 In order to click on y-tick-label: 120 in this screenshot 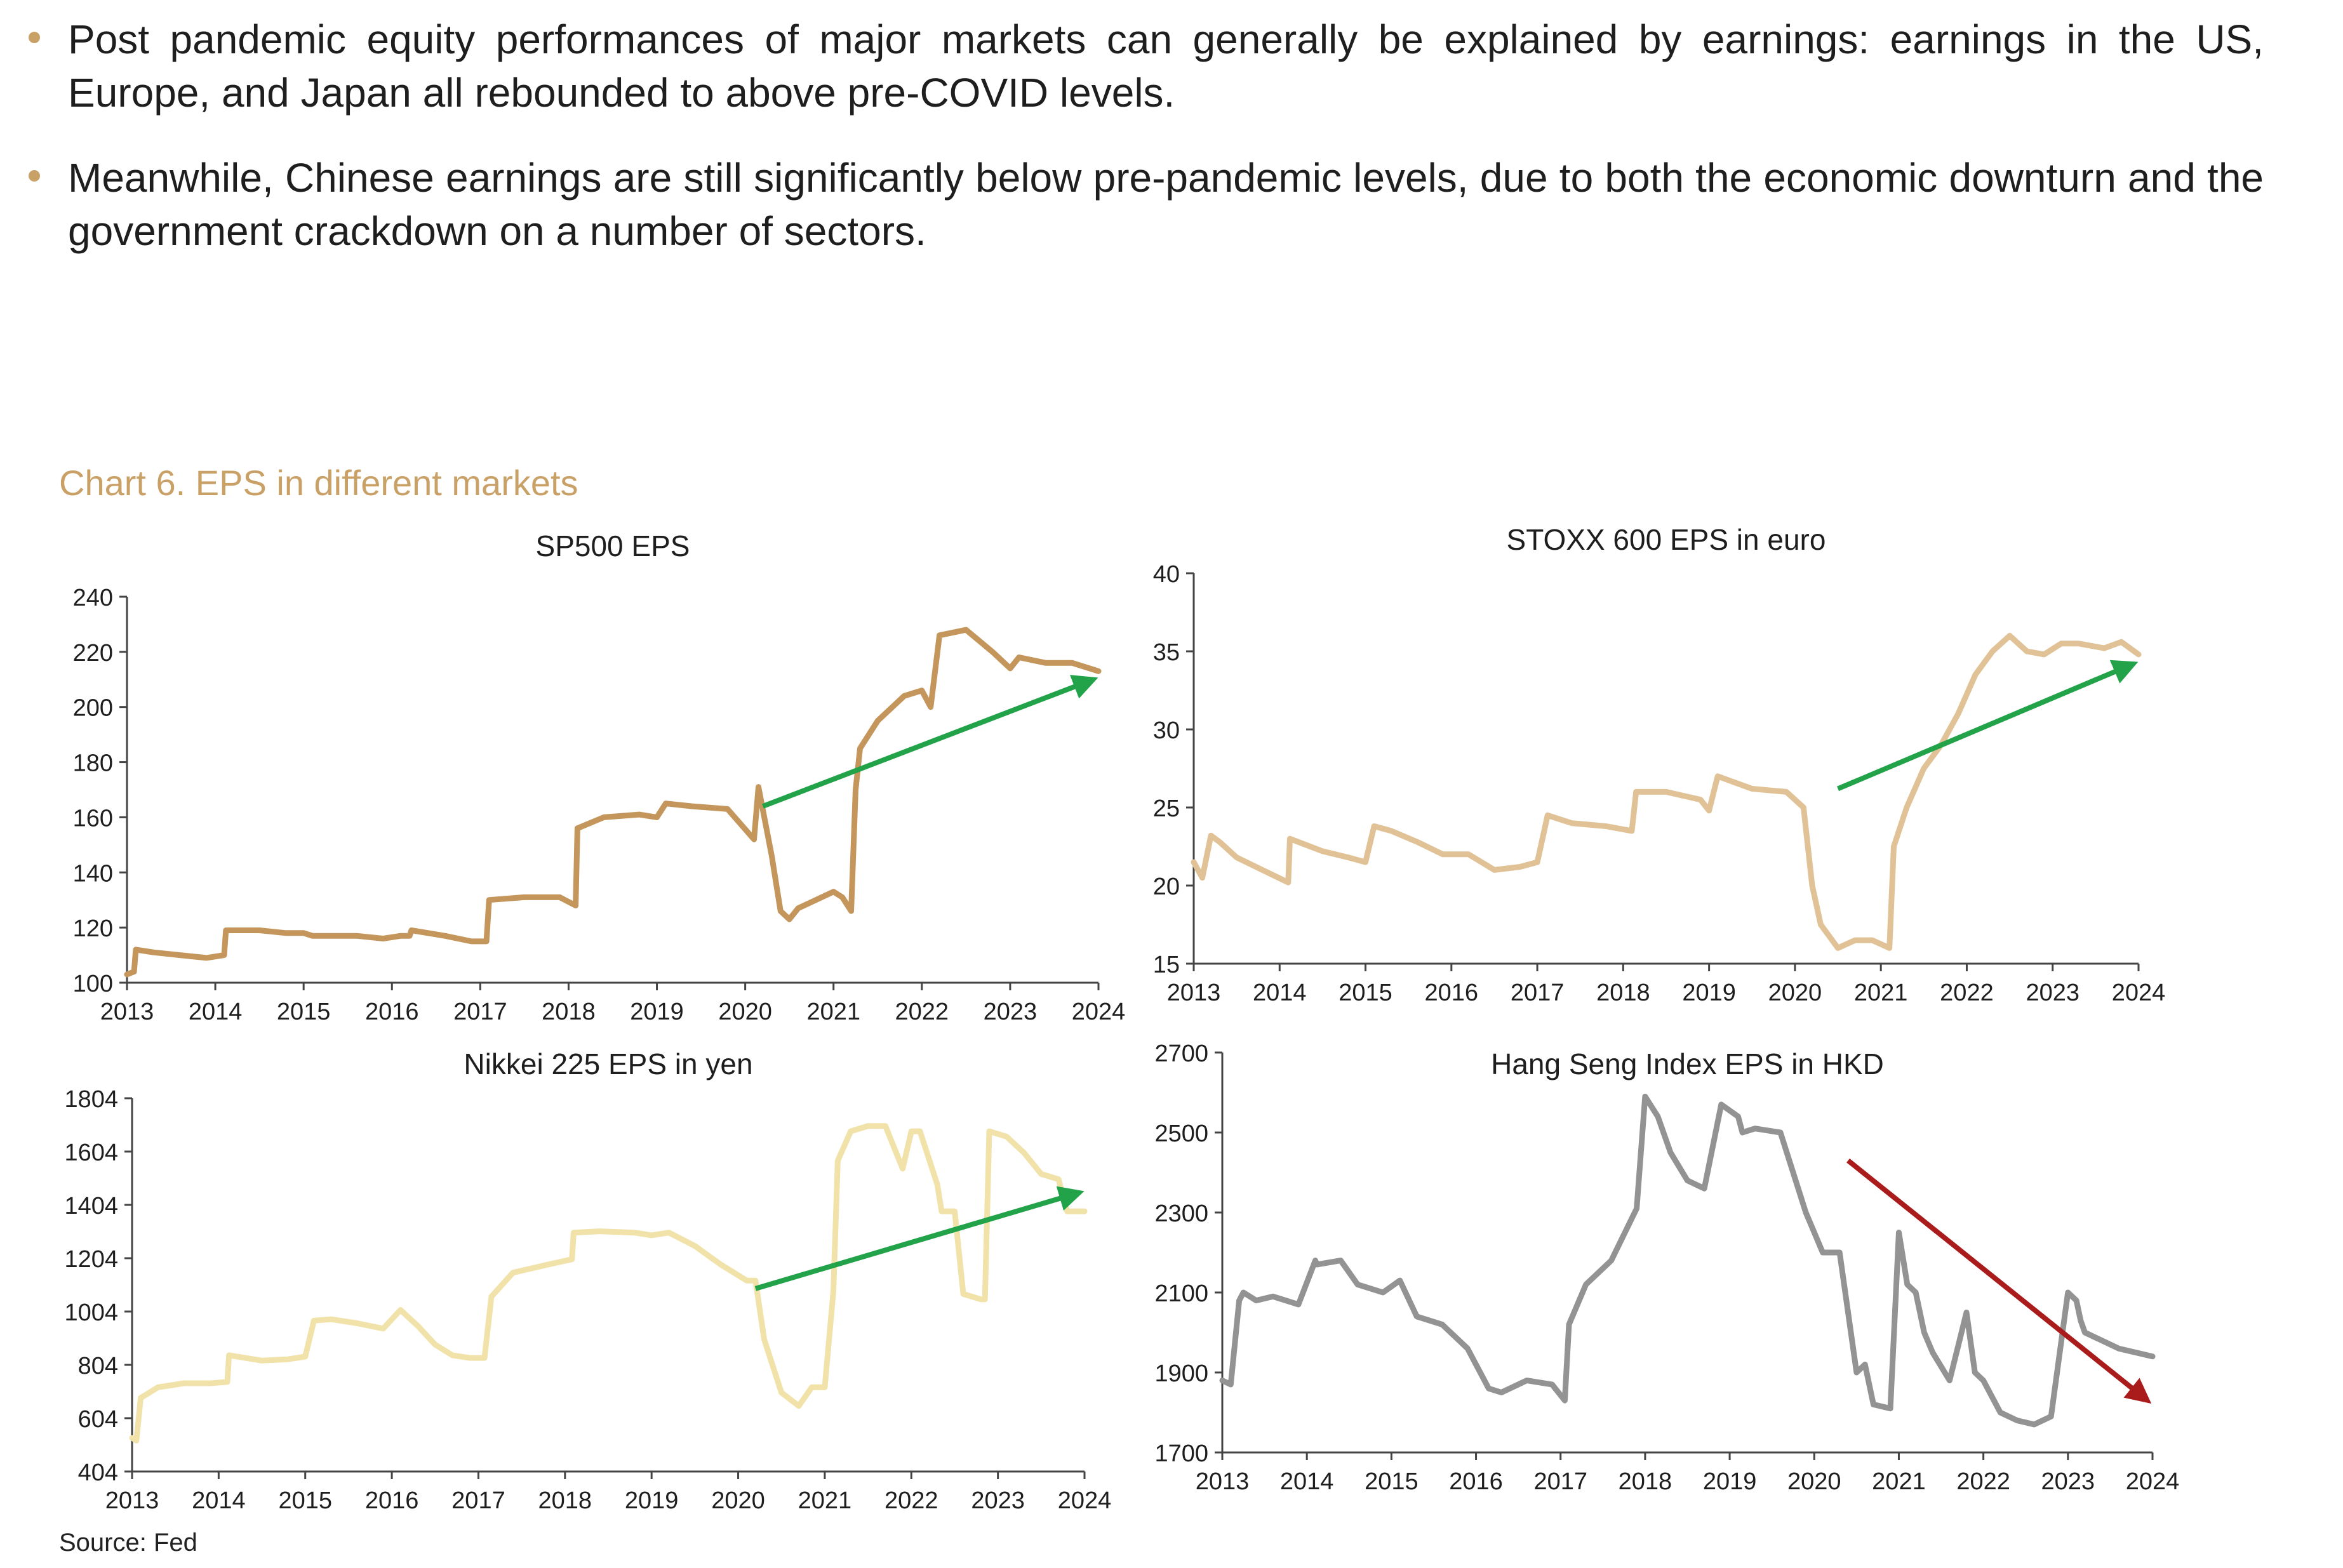, I will do `click(93, 928)`.